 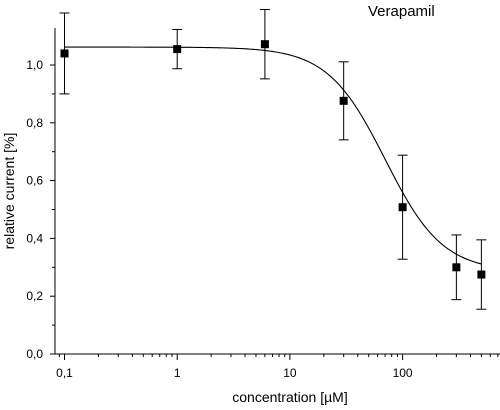 What do you see at coordinates (401, 11) in the screenshot?
I see `chart-title: Verapamil` at bounding box center [401, 11].